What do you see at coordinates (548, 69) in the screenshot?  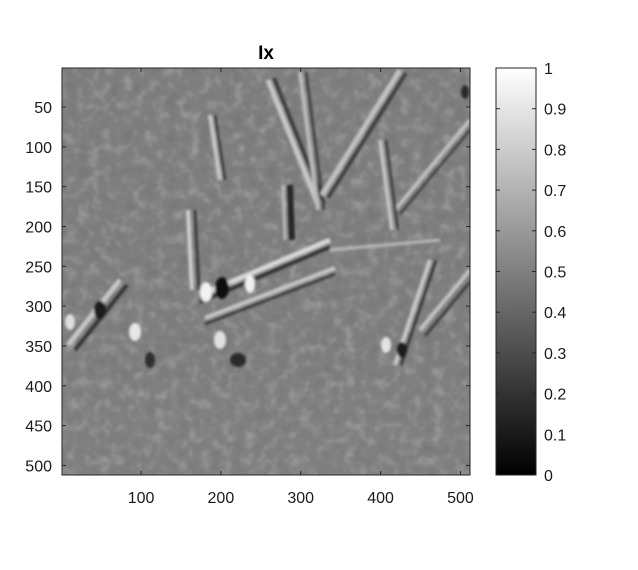 I see `colorbar-tick-label: 1` at bounding box center [548, 69].